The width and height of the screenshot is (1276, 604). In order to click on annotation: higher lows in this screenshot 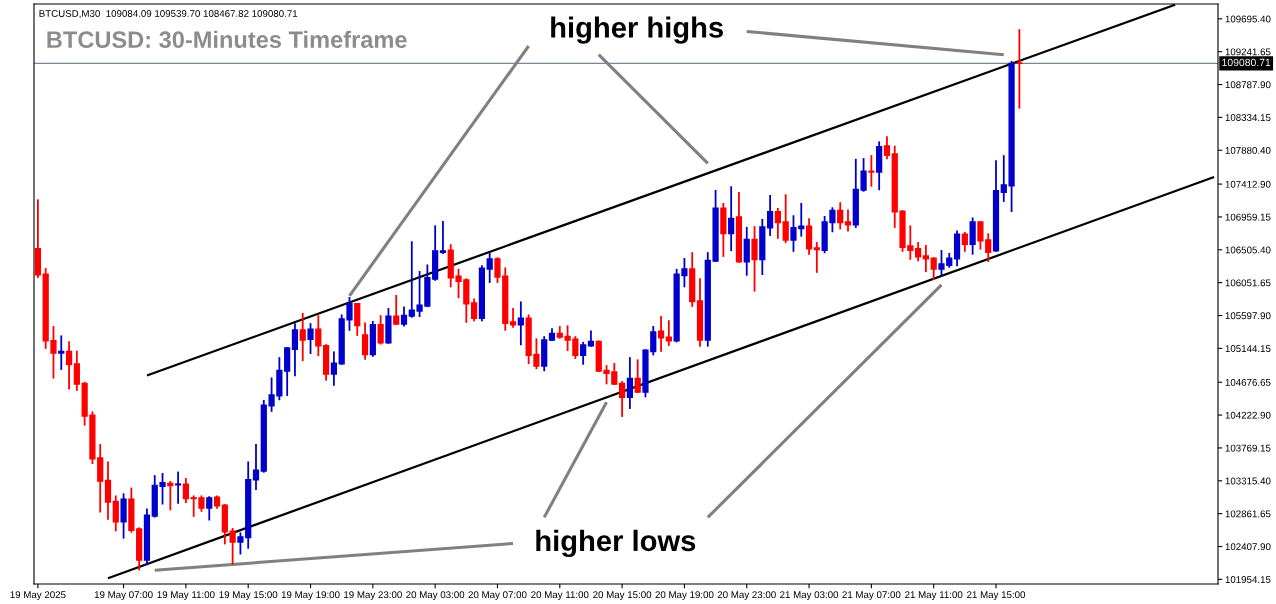, I will do `click(616, 543)`.